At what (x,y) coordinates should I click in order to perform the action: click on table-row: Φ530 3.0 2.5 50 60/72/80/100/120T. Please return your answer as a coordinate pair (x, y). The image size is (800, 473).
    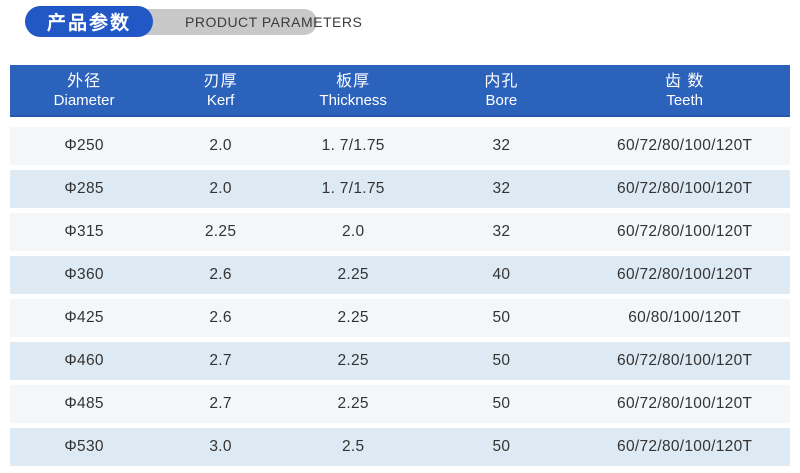
    Looking at the image, I should click on (400, 447).